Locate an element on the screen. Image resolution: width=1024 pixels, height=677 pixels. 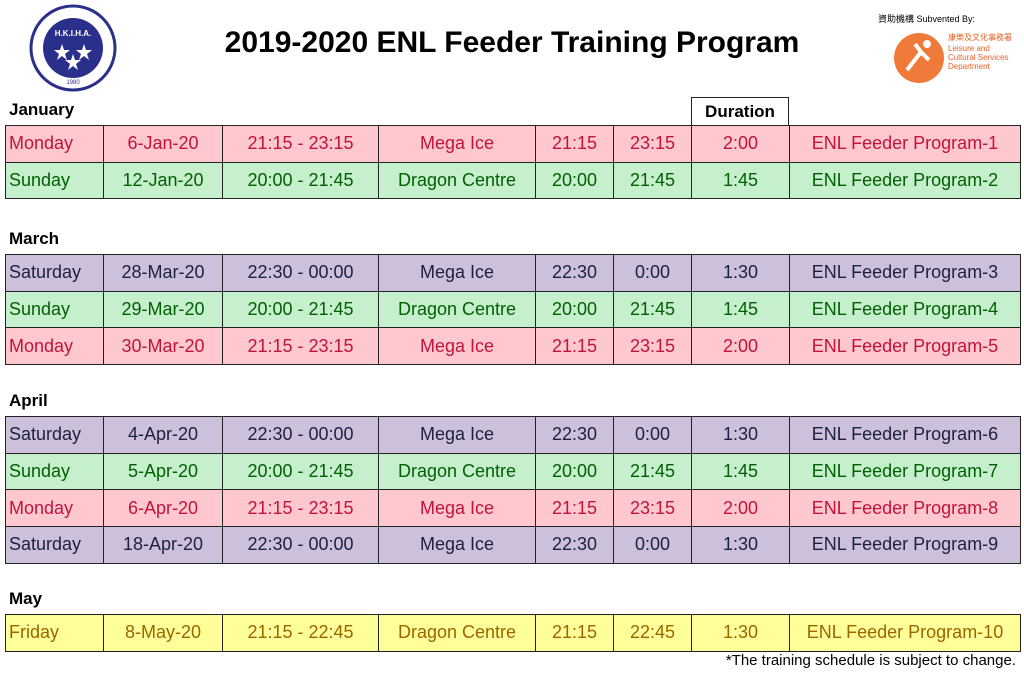
month-label: January is located at coordinates (42, 109).